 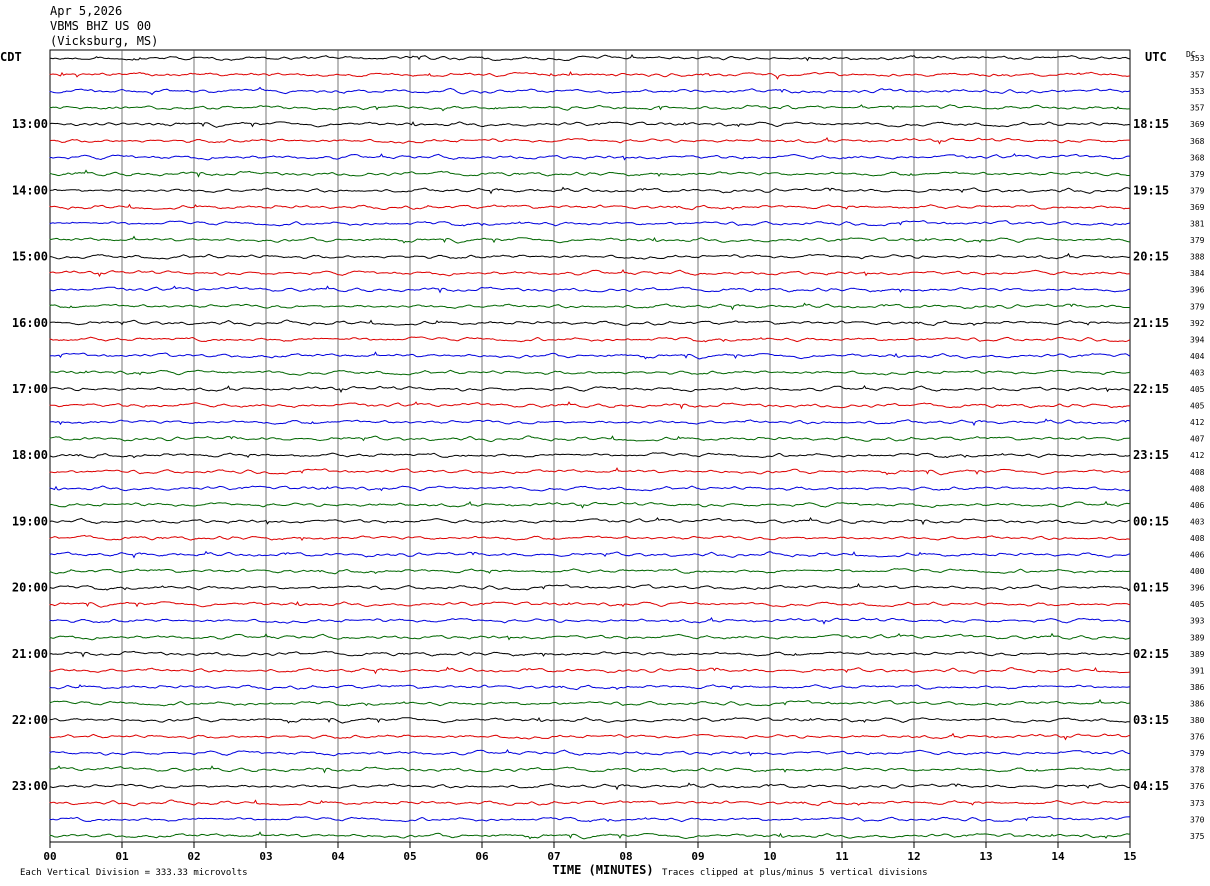 What do you see at coordinates (30, 588) in the screenshot?
I see `cdt-hour-label: 20:00` at bounding box center [30, 588].